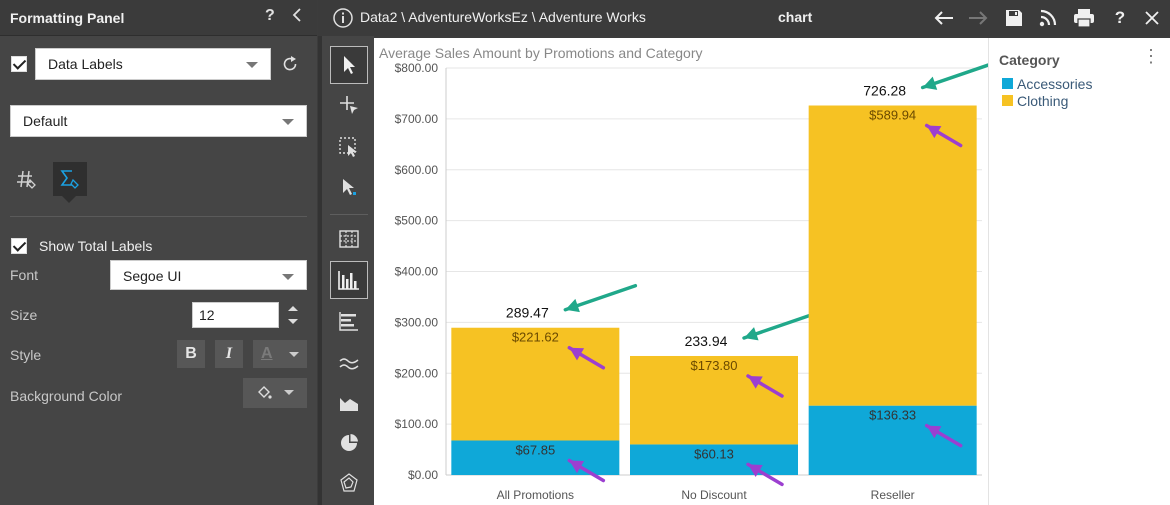  What do you see at coordinates (349, 483) in the screenshot?
I see `radar-chart-icon` at bounding box center [349, 483].